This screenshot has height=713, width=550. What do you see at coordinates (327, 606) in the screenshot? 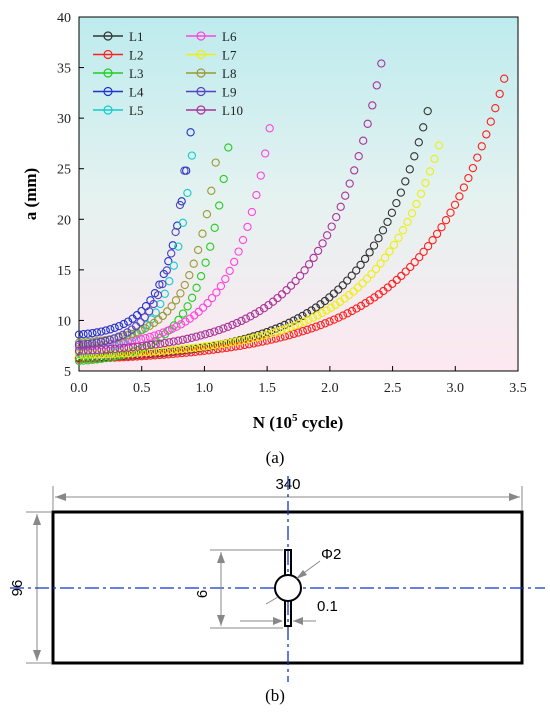
I see `gap-label: 0.1` at bounding box center [327, 606].